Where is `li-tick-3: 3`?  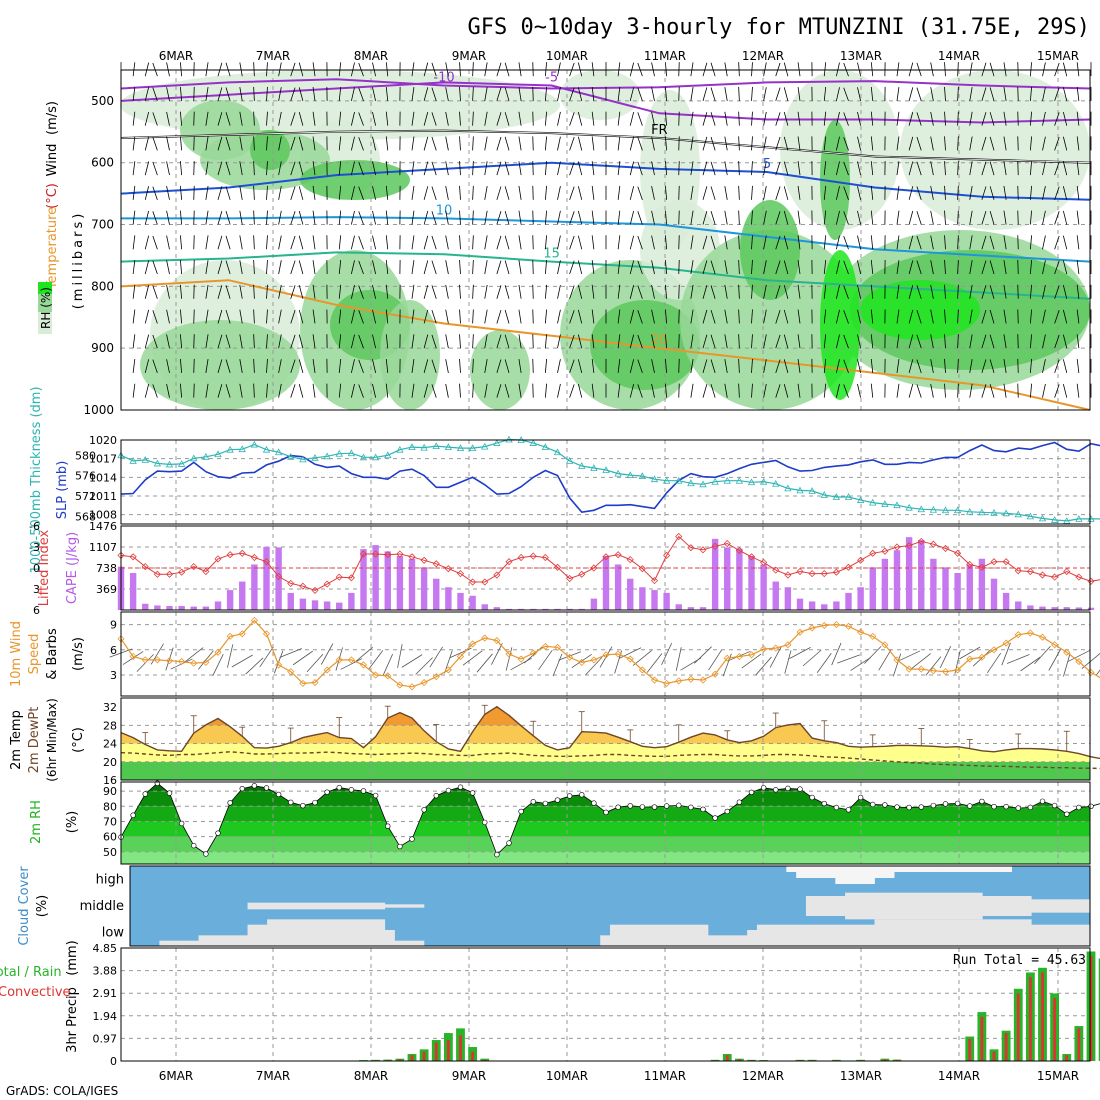
li-tick-3: 3 is located at coordinates (36, 589).